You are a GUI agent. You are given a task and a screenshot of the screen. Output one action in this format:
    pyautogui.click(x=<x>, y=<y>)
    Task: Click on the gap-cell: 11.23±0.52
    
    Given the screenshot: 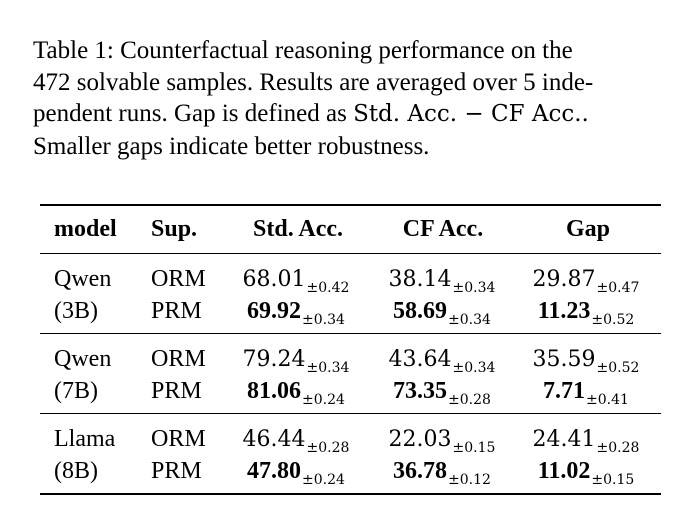 What is the action you would take?
    pyautogui.click(x=586, y=312)
    